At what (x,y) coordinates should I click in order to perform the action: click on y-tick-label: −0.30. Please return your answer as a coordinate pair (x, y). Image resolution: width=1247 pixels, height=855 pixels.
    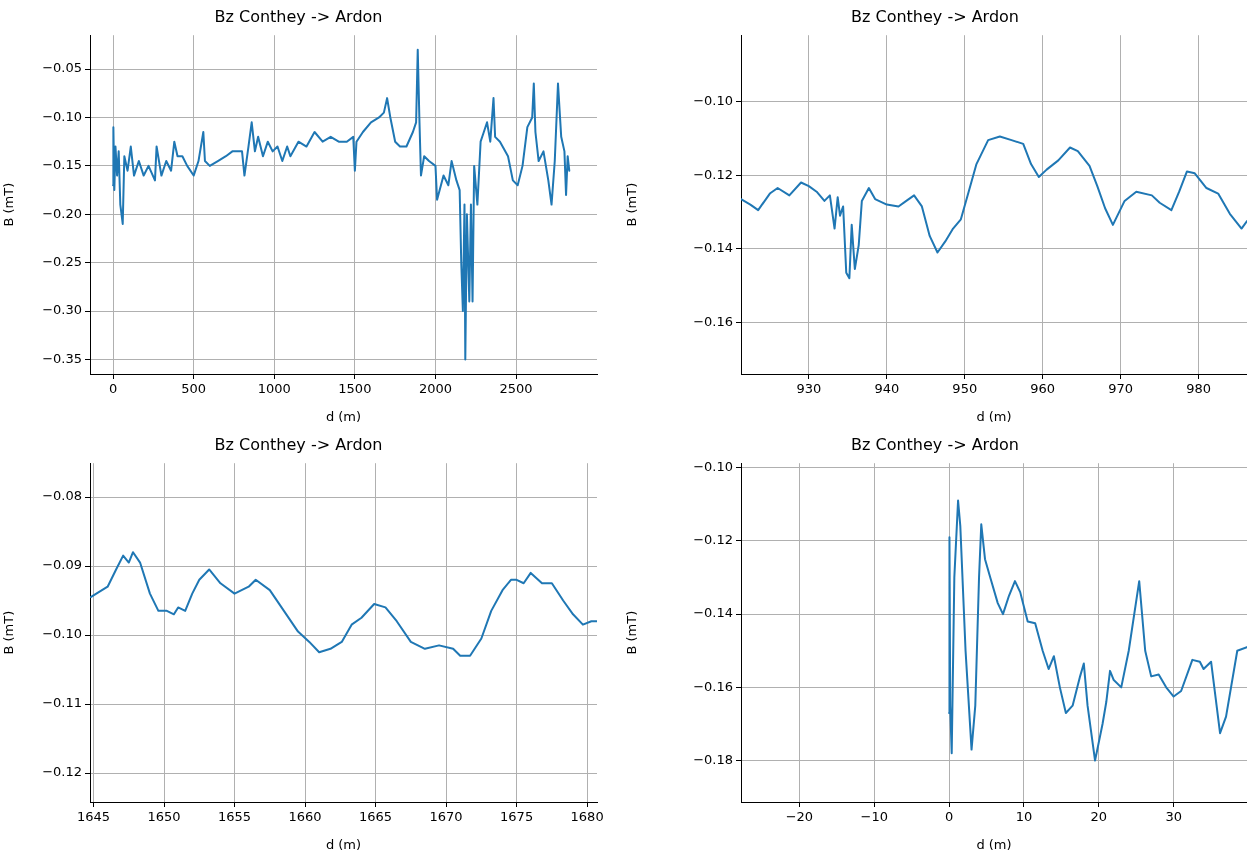
    Looking at the image, I should click on (62, 310).